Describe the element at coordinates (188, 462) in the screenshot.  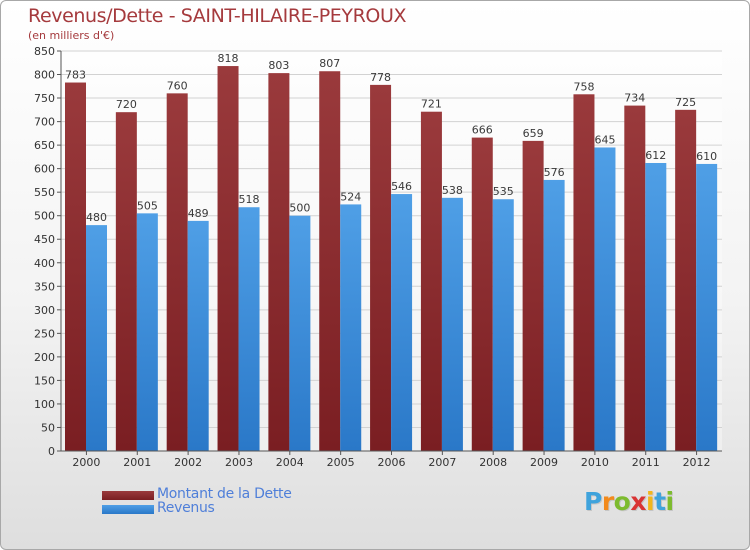
I see `x-tick-label: 2002` at that location.